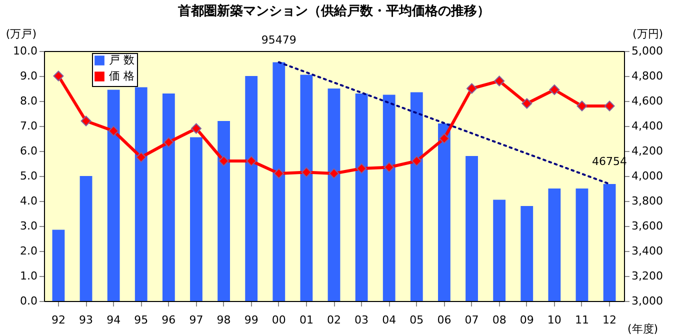  Describe the element at coordinates (554, 320) in the screenshot. I see `x-tick-label: 10` at that location.